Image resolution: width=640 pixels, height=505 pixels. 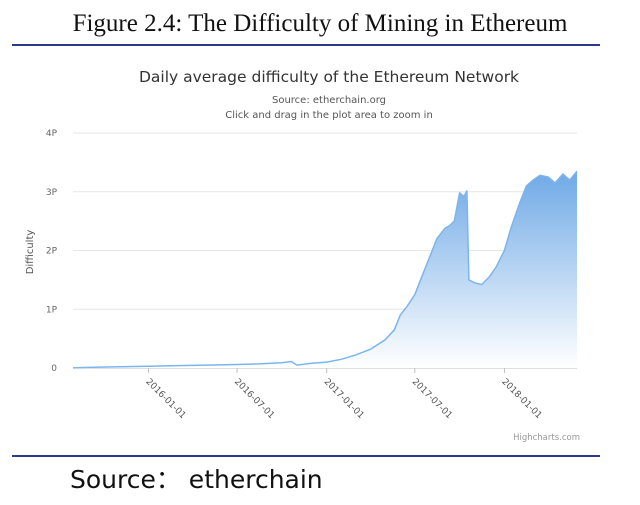 What do you see at coordinates (30, 252) in the screenshot?
I see `y-axis-title: Difficulty` at bounding box center [30, 252].